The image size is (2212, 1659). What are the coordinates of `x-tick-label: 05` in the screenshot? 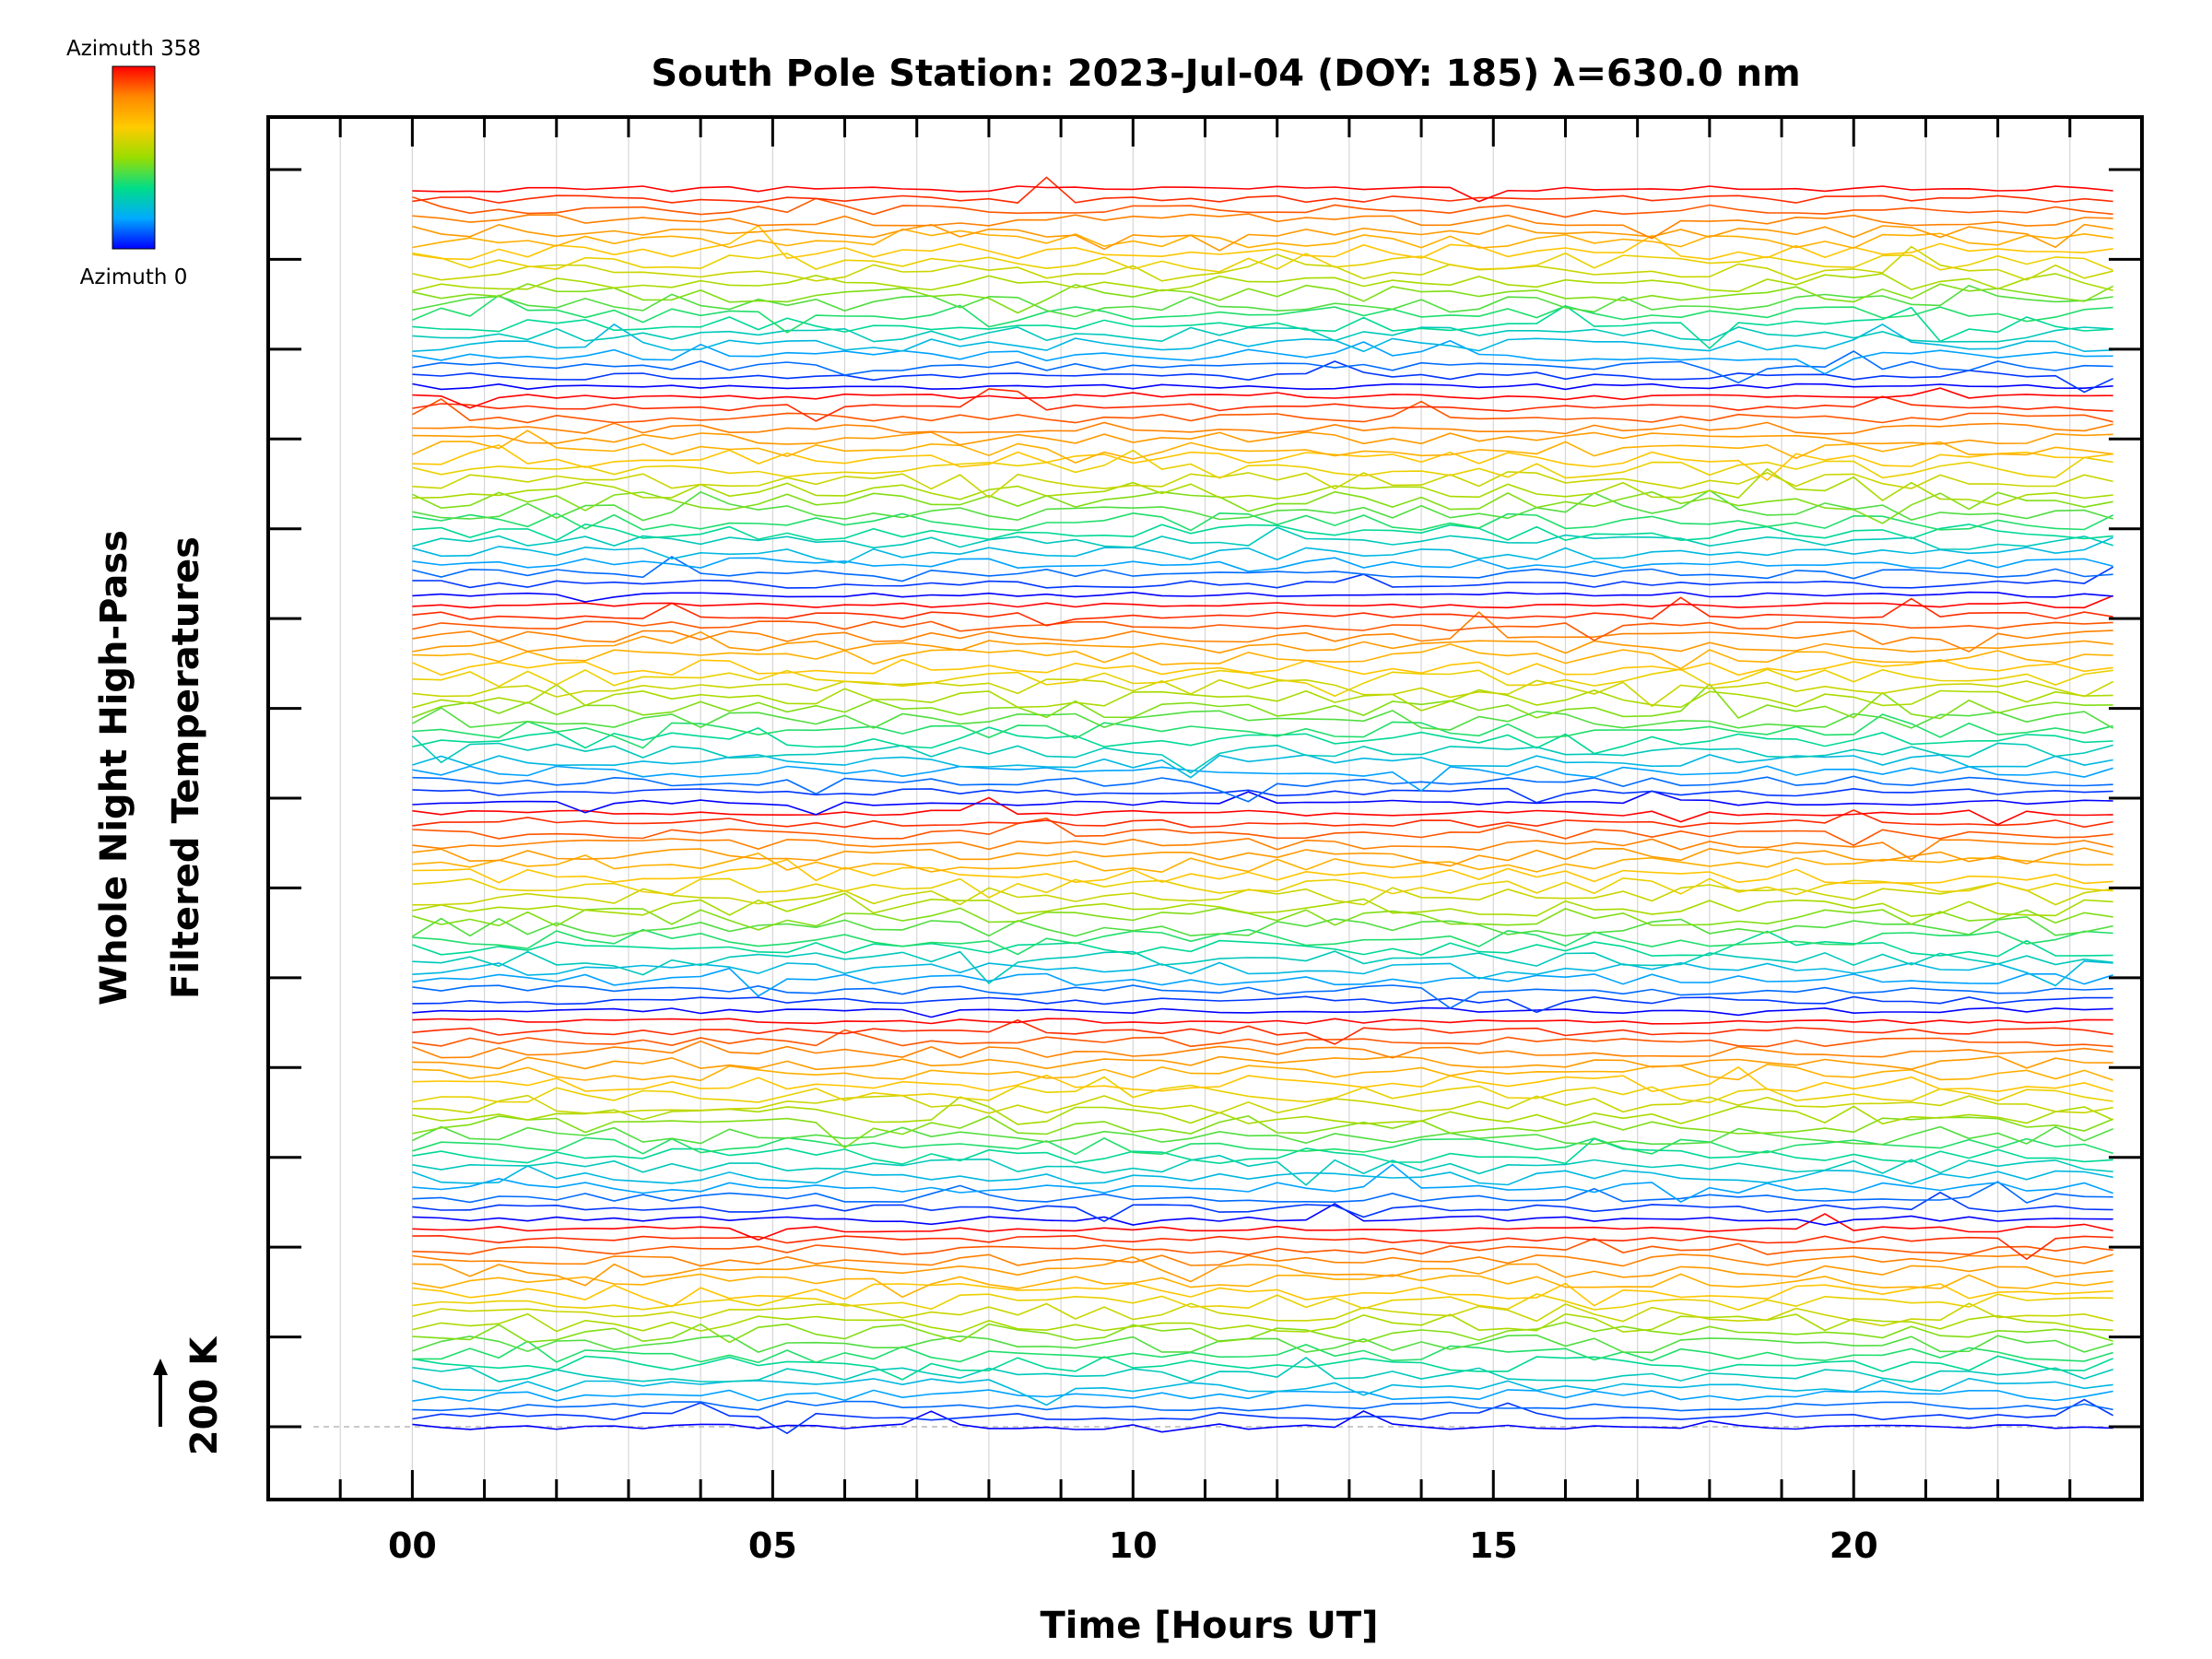 It's located at (772, 1545).